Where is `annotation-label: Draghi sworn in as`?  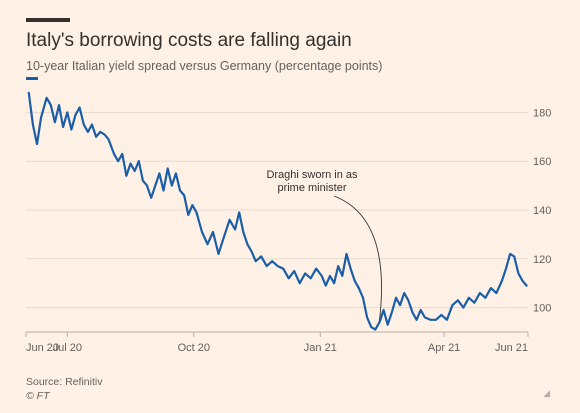 annotation-label: Draghi sworn in as is located at coordinates (312, 175).